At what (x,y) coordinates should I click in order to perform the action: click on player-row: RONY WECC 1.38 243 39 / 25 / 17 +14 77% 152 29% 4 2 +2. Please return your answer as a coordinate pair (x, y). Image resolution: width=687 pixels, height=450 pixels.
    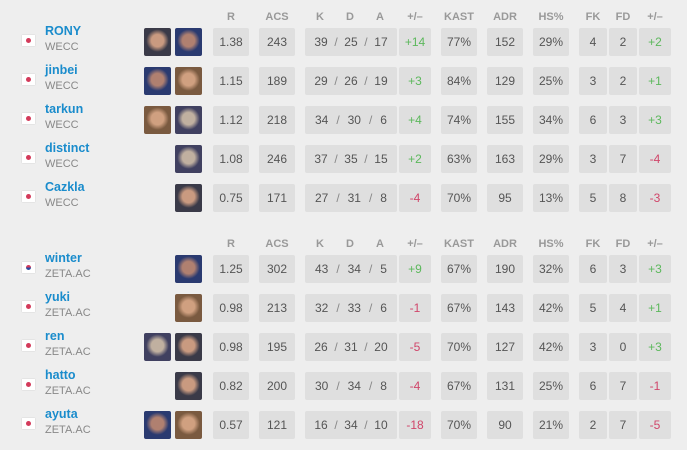
    Looking at the image, I should click on (343, 40).